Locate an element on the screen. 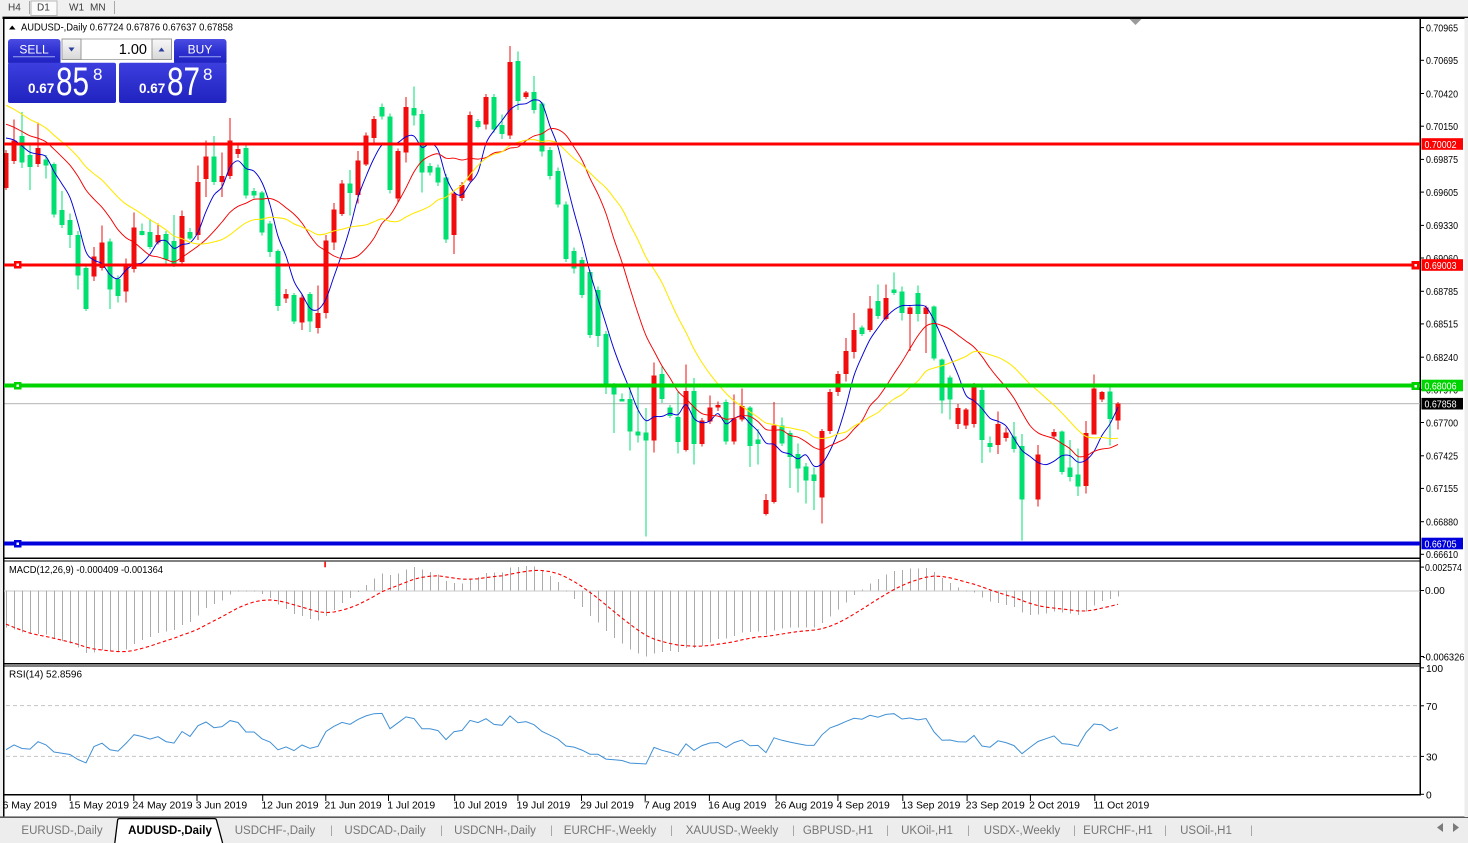 Image resolution: width=1468 pixels, height=843 pixels. svg-text: 1.00 is located at coordinates (133, 50).